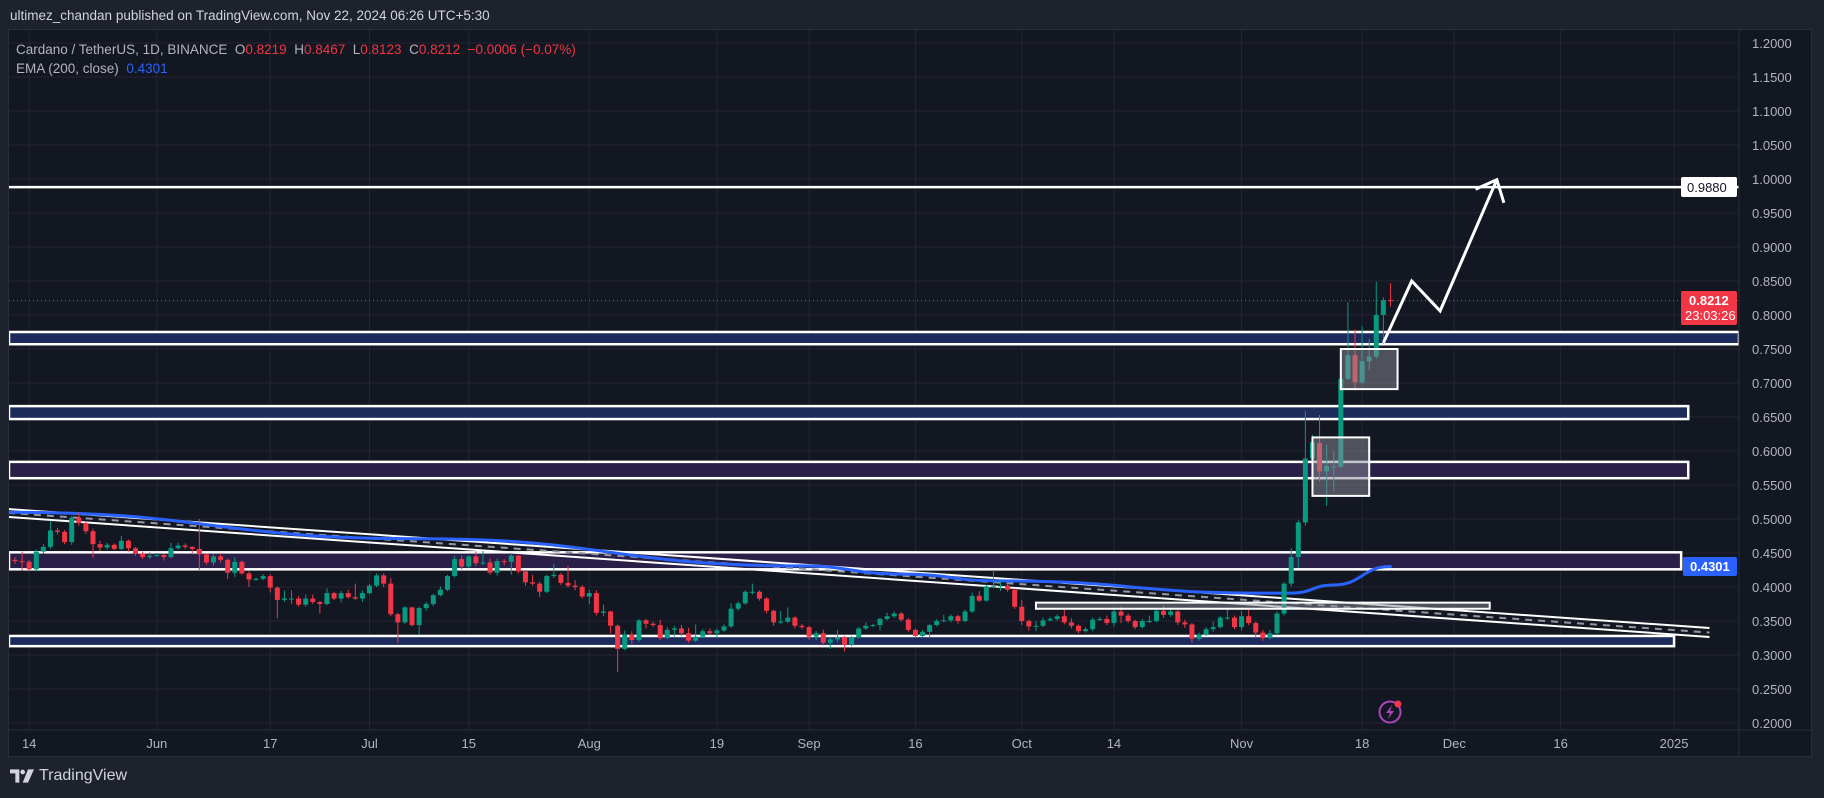  What do you see at coordinates (1709, 376) in the screenshot?
I see `price-labels: 0.9880 0.8212 23:03:26 0.4301` at bounding box center [1709, 376].